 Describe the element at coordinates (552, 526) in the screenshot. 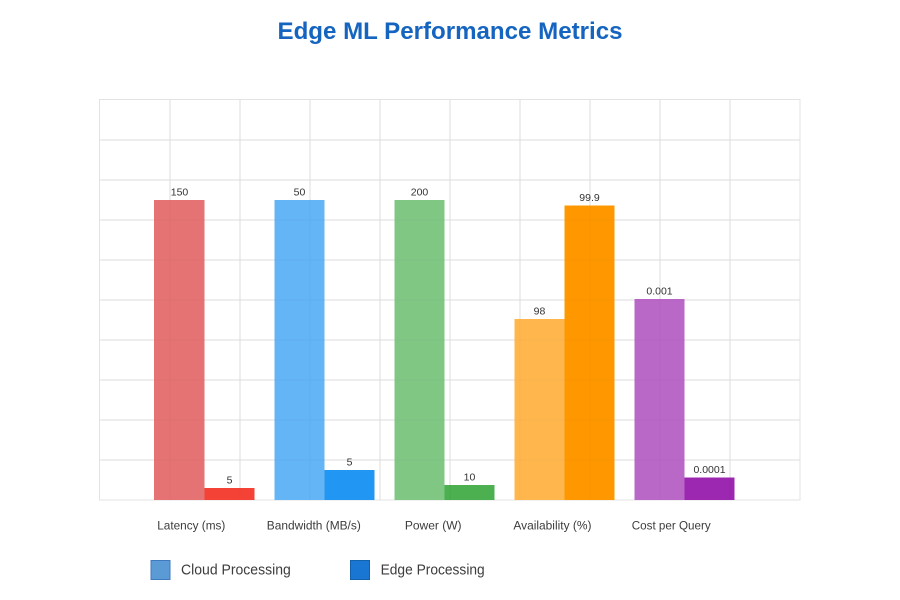

I see `svg-text: Availability (%)` at that location.